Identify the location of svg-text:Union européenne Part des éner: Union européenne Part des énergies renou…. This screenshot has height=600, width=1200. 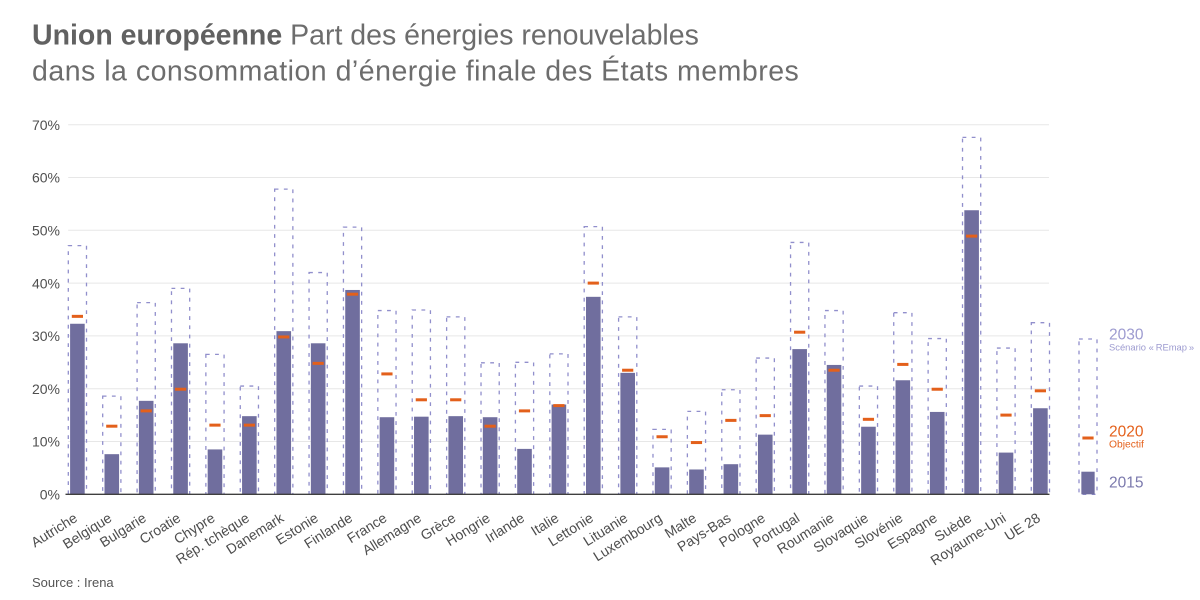
(365, 35).